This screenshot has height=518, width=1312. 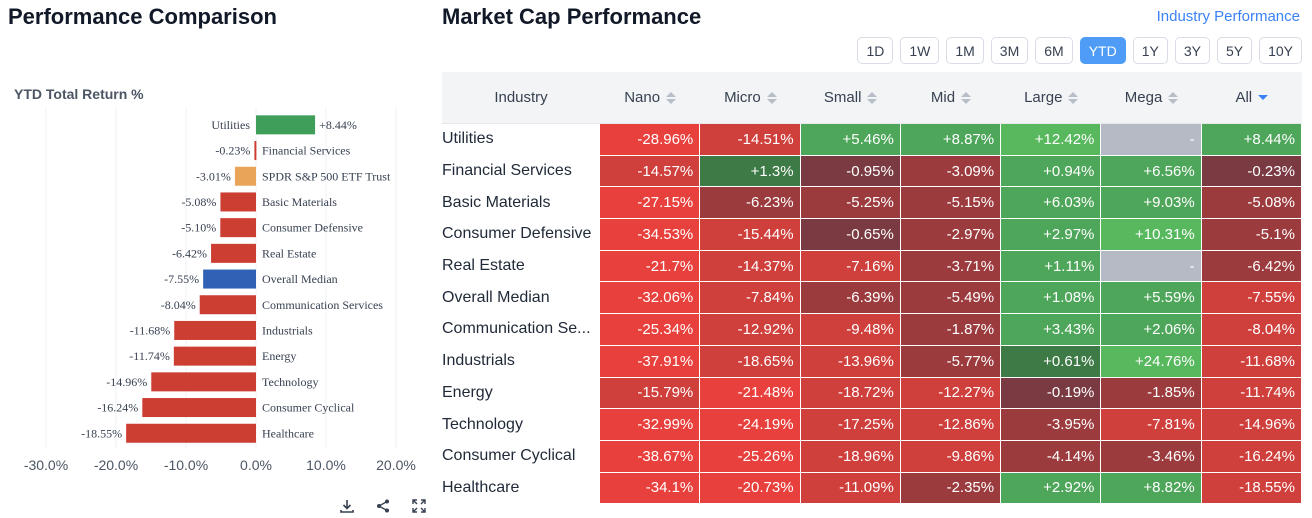 What do you see at coordinates (951, 424) in the screenshot?
I see `return-cell-mid: -12.86%` at bounding box center [951, 424].